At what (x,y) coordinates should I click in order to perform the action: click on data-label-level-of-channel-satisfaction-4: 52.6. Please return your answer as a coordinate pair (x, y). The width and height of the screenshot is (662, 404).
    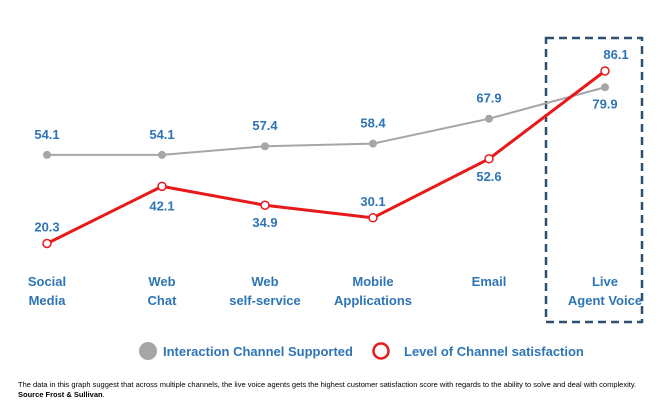
    Looking at the image, I should click on (488, 176).